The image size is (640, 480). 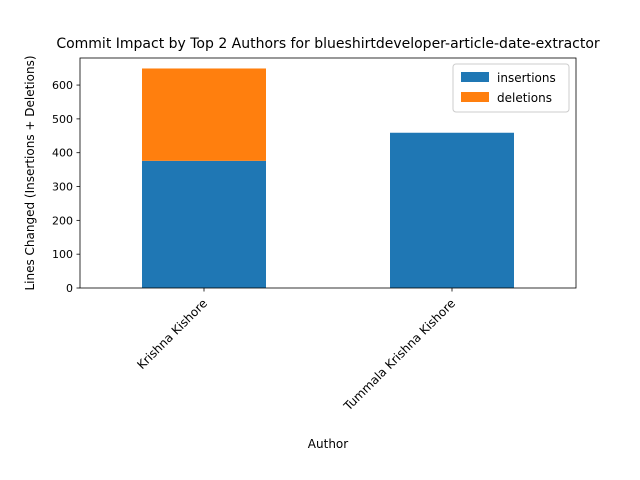 What do you see at coordinates (62, 254) in the screenshot?
I see `y-tick-label: 100` at bounding box center [62, 254].